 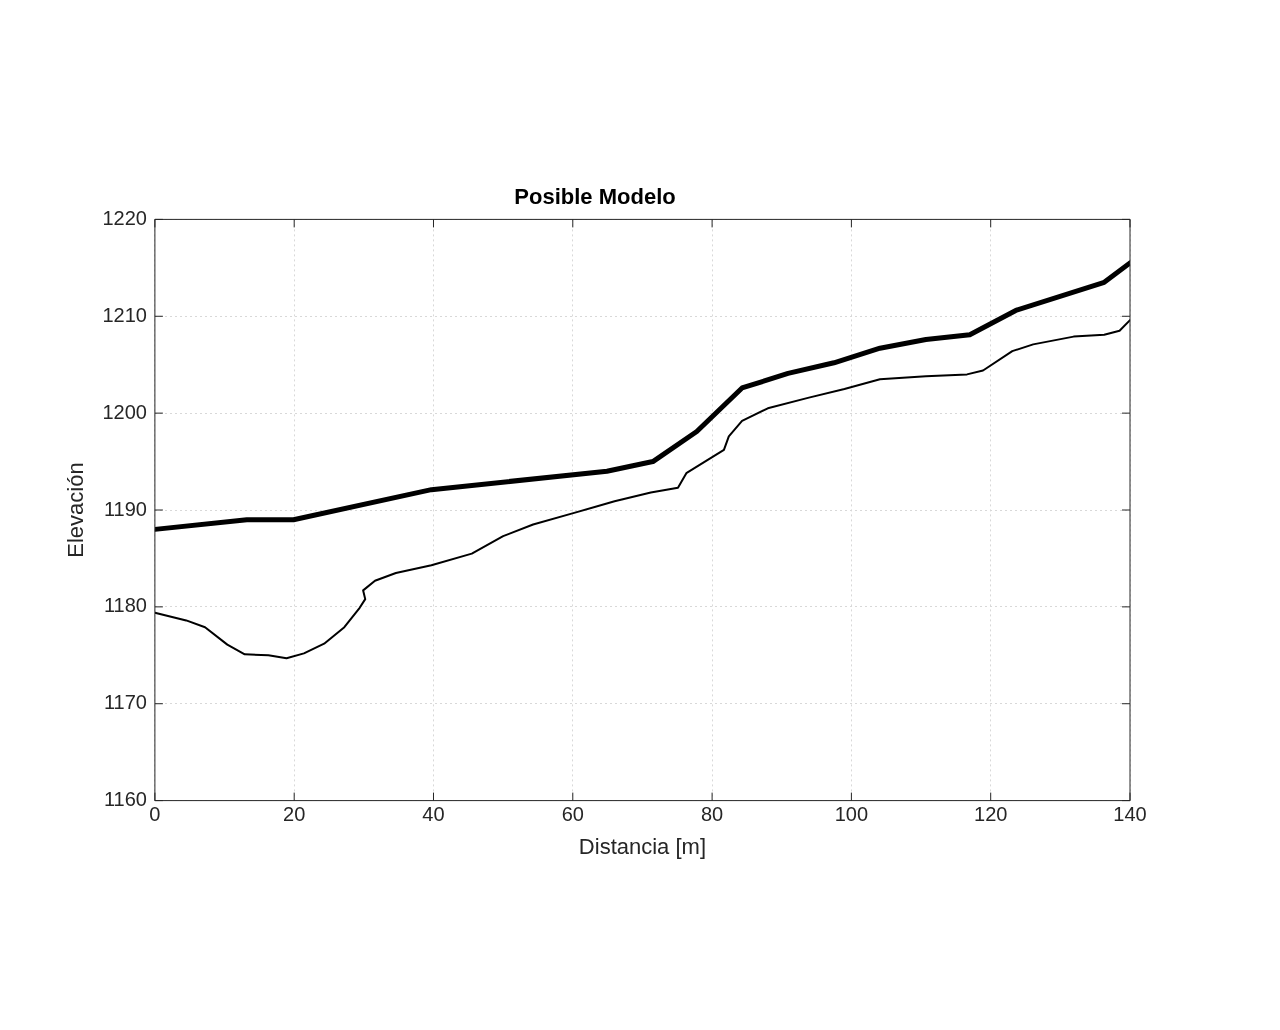 What do you see at coordinates (1130, 814) in the screenshot?
I see `x-tick-label: 140` at bounding box center [1130, 814].